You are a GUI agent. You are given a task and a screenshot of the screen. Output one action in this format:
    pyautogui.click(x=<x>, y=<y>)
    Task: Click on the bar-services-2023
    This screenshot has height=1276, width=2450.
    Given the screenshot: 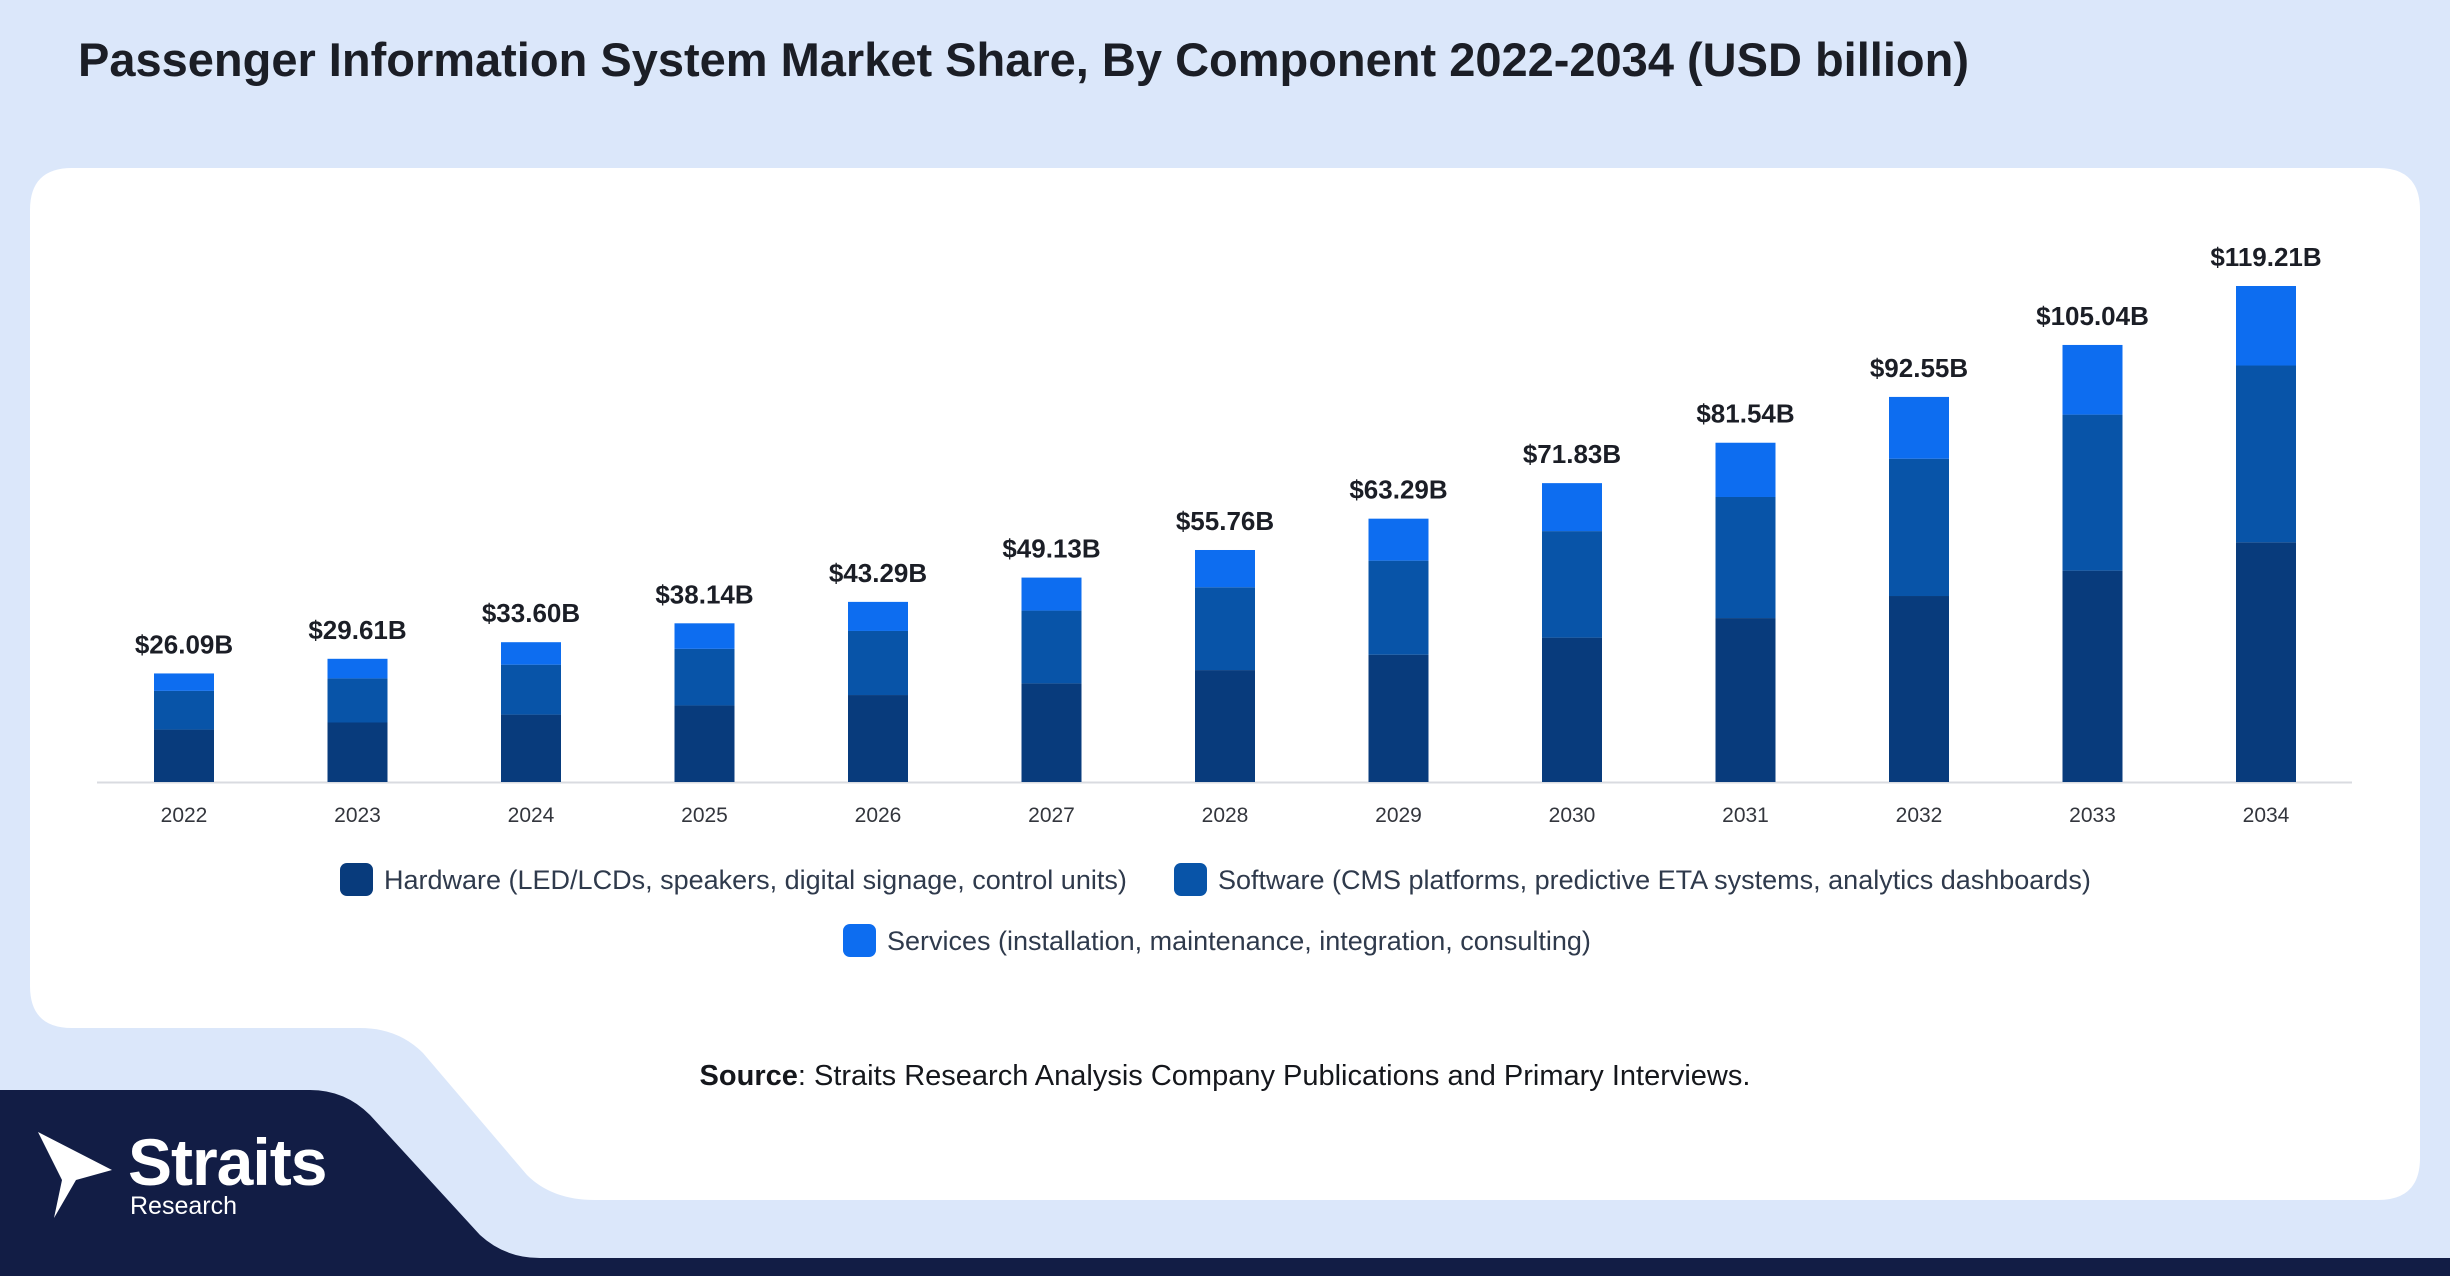 What is the action you would take?
    pyautogui.click(x=357, y=668)
    